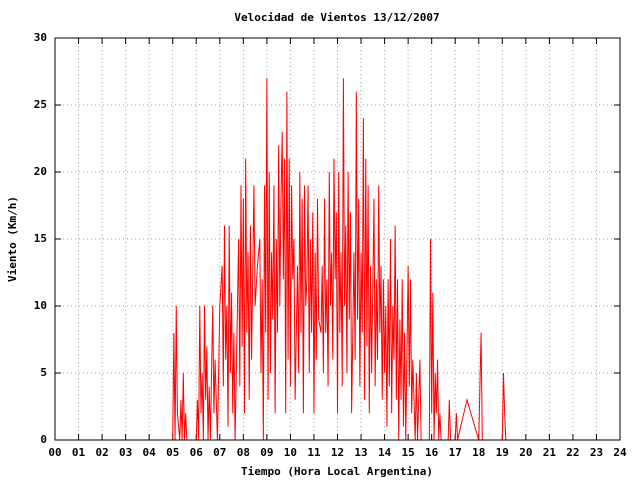 This screenshot has width=640, height=480. I want to click on x-tick-label: 17, so click(455, 452).